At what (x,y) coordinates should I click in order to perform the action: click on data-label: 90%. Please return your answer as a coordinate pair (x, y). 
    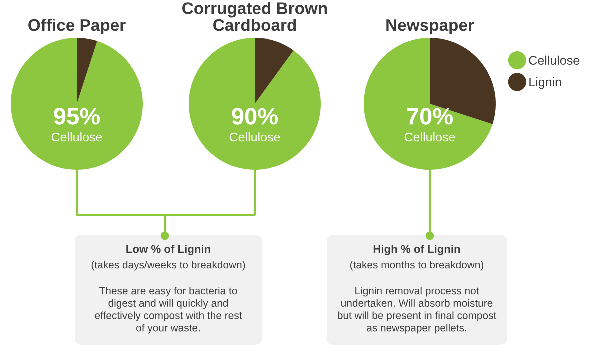
    Looking at the image, I should click on (255, 116).